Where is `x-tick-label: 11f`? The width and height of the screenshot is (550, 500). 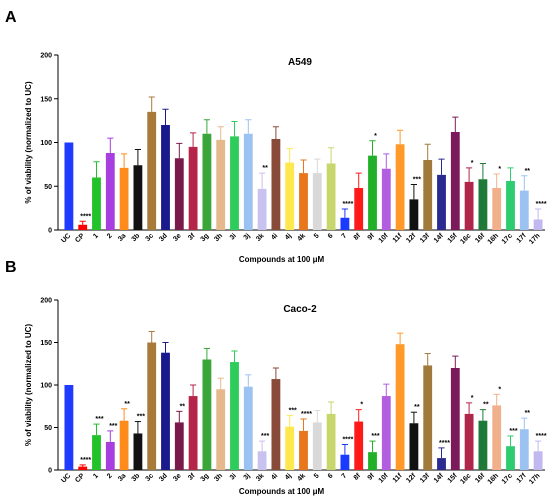
x-tick-label: 11f is located at coordinates (398, 238).